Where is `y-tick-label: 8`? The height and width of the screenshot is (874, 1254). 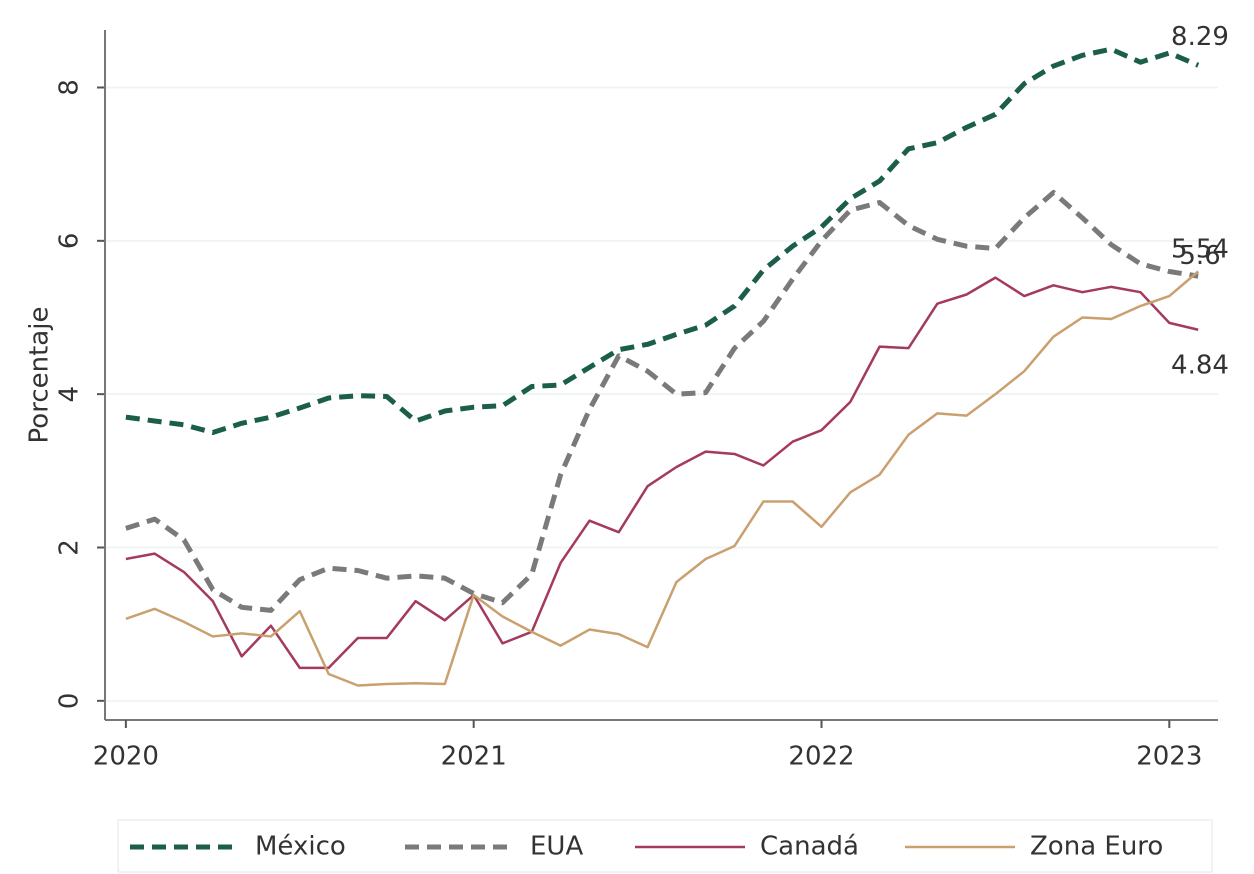 y-tick-label: 8 is located at coordinates (70, 87).